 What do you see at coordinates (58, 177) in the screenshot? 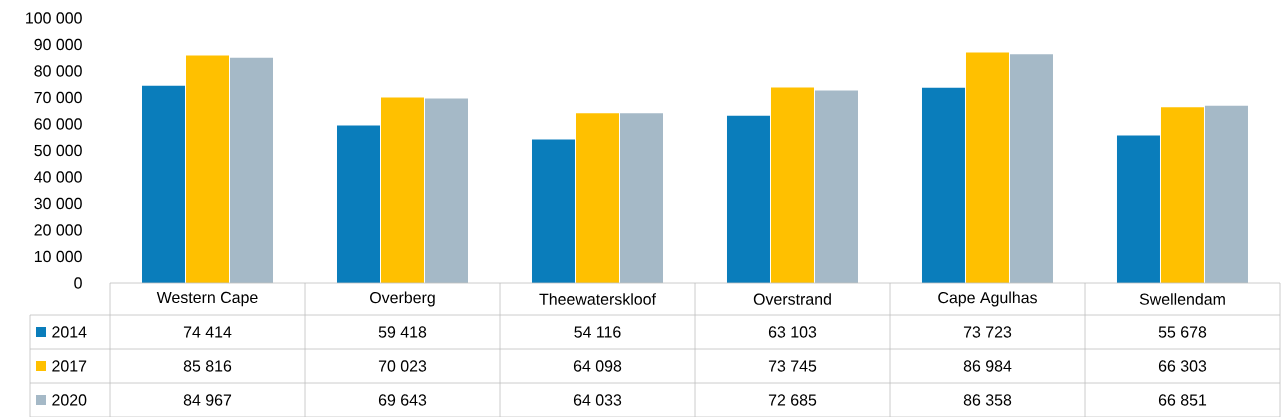
I see `y-tick-label: 40 000` at bounding box center [58, 177].